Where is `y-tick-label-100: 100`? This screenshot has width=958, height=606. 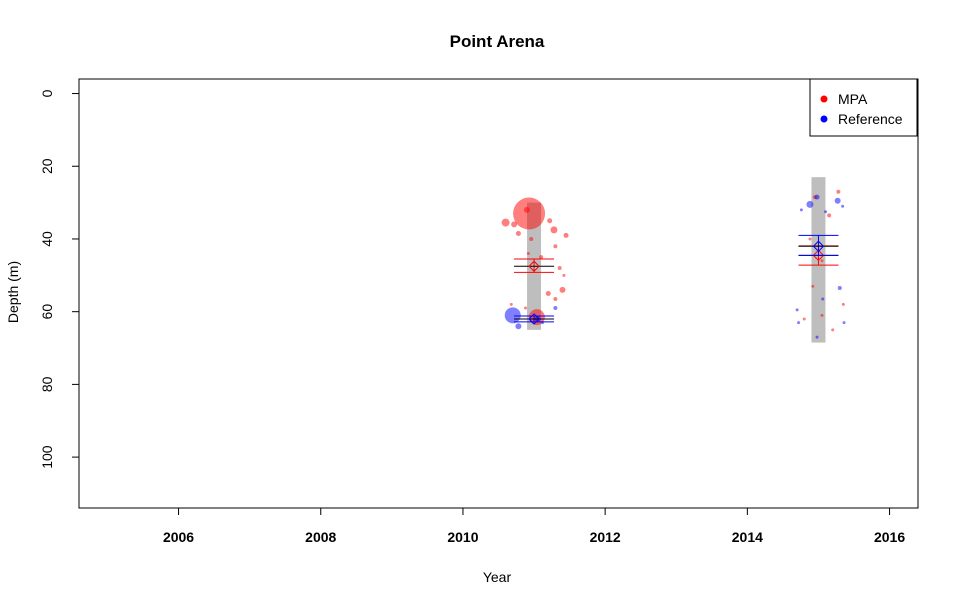 y-tick-label-100: 100 is located at coordinates (47, 457).